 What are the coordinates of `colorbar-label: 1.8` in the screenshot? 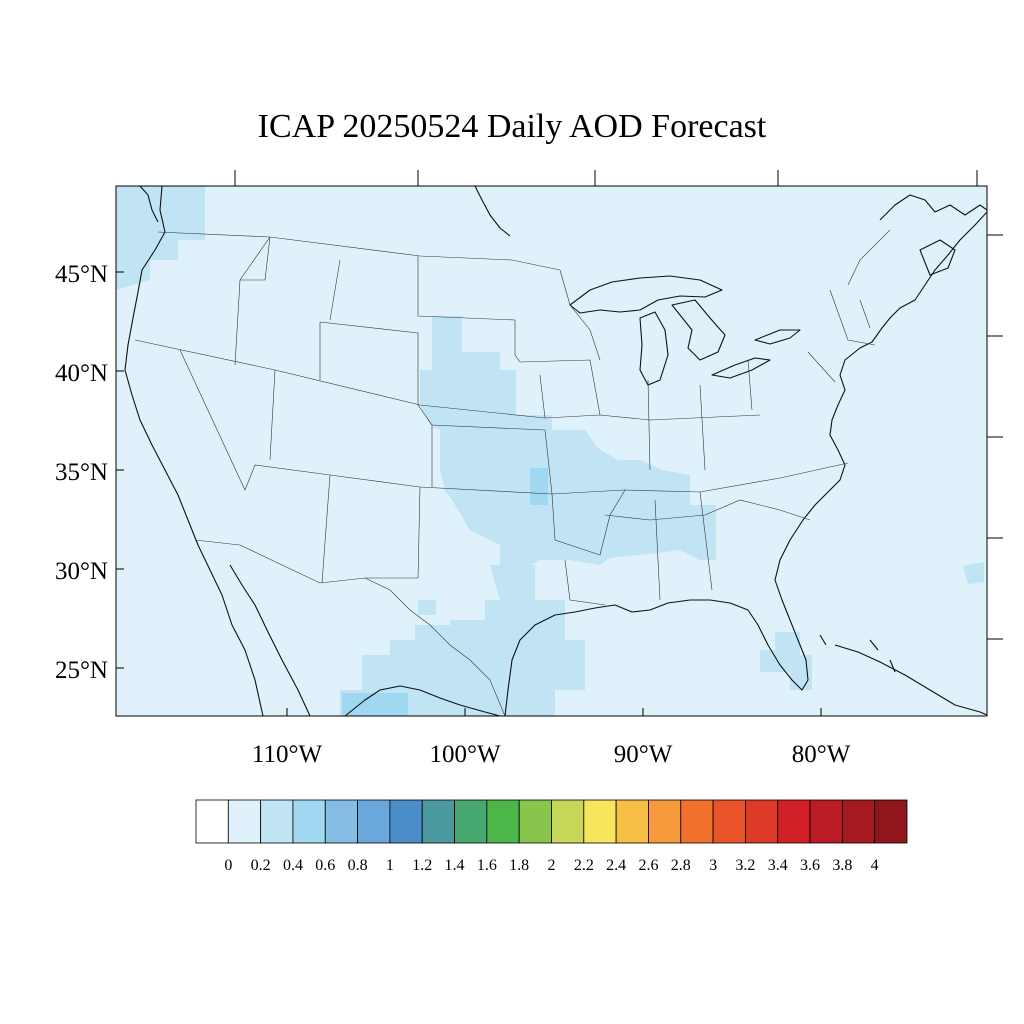 It's located at (519, 865).